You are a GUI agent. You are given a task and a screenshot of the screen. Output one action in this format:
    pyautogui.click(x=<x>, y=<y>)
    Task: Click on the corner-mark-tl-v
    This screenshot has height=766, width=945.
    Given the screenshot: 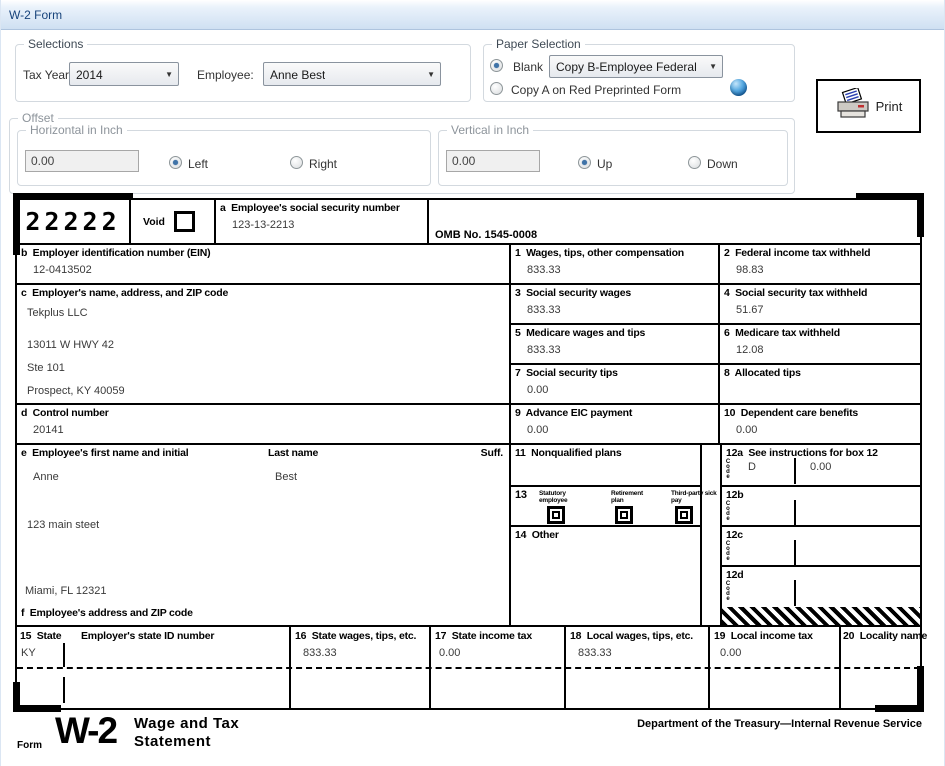 What is the action you would take?
    pyautogui.click(x=16, y=224)
    